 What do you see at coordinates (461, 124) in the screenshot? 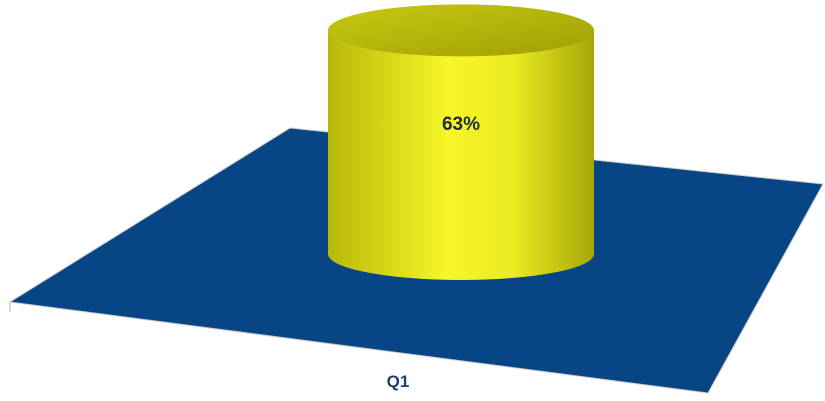
I see `data-label-q1: 63%` at bounding box center [461, 124].